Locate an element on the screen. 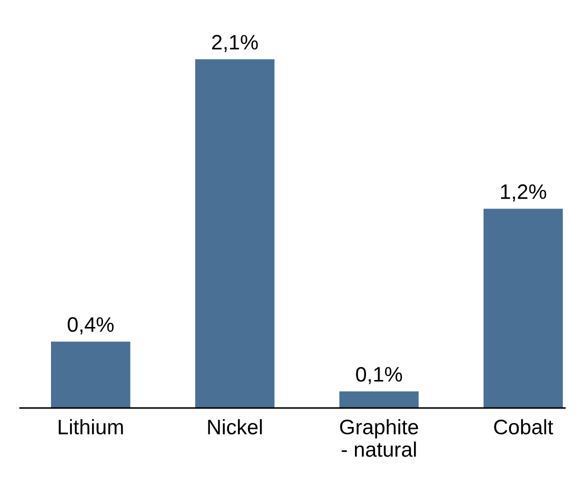 The image size is (585, 492). x-tick-label: Nickel is located at coordinates (235, 426).